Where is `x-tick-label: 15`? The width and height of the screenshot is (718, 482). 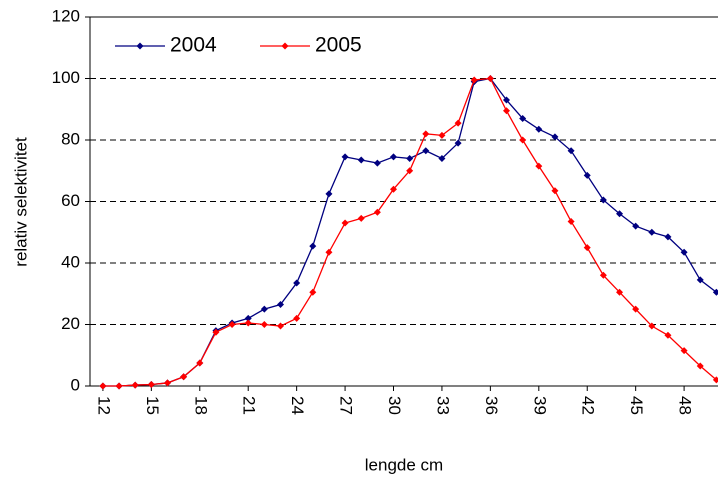
x-tick-label: 15 is located at coordinates (152, 405).